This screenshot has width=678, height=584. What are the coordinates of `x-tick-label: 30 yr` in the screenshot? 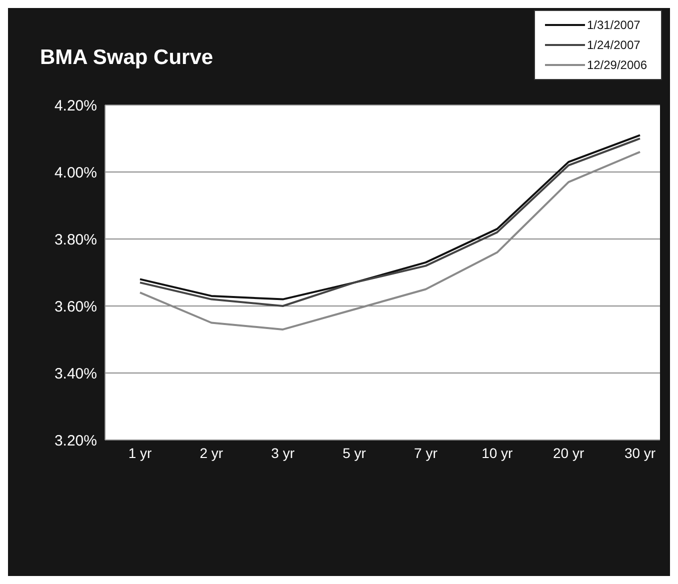 It's located at (640, 452).